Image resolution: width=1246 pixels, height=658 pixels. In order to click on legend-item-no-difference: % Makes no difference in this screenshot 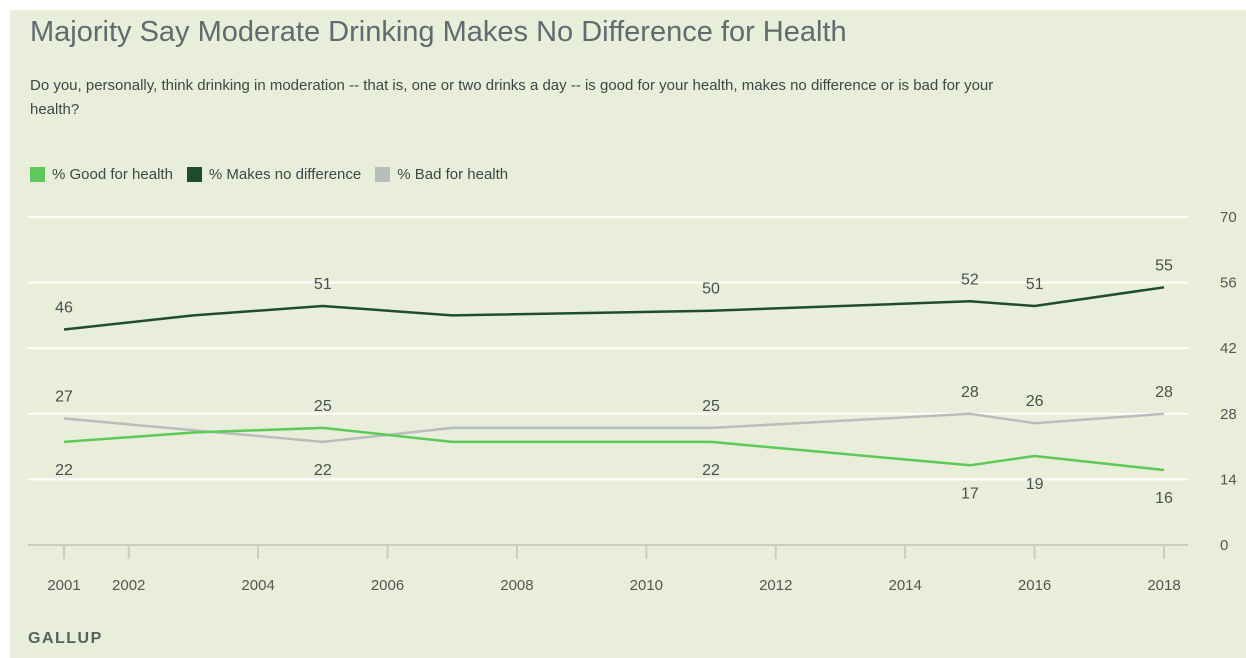, I will do `click(274, 174)`.